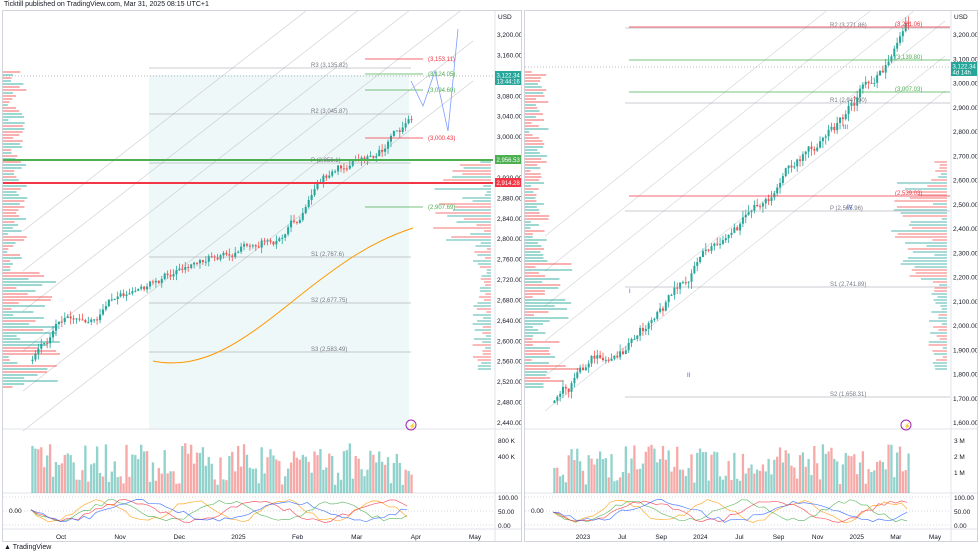  I want to click on time-tick-label: Jul, so click(739, 537).